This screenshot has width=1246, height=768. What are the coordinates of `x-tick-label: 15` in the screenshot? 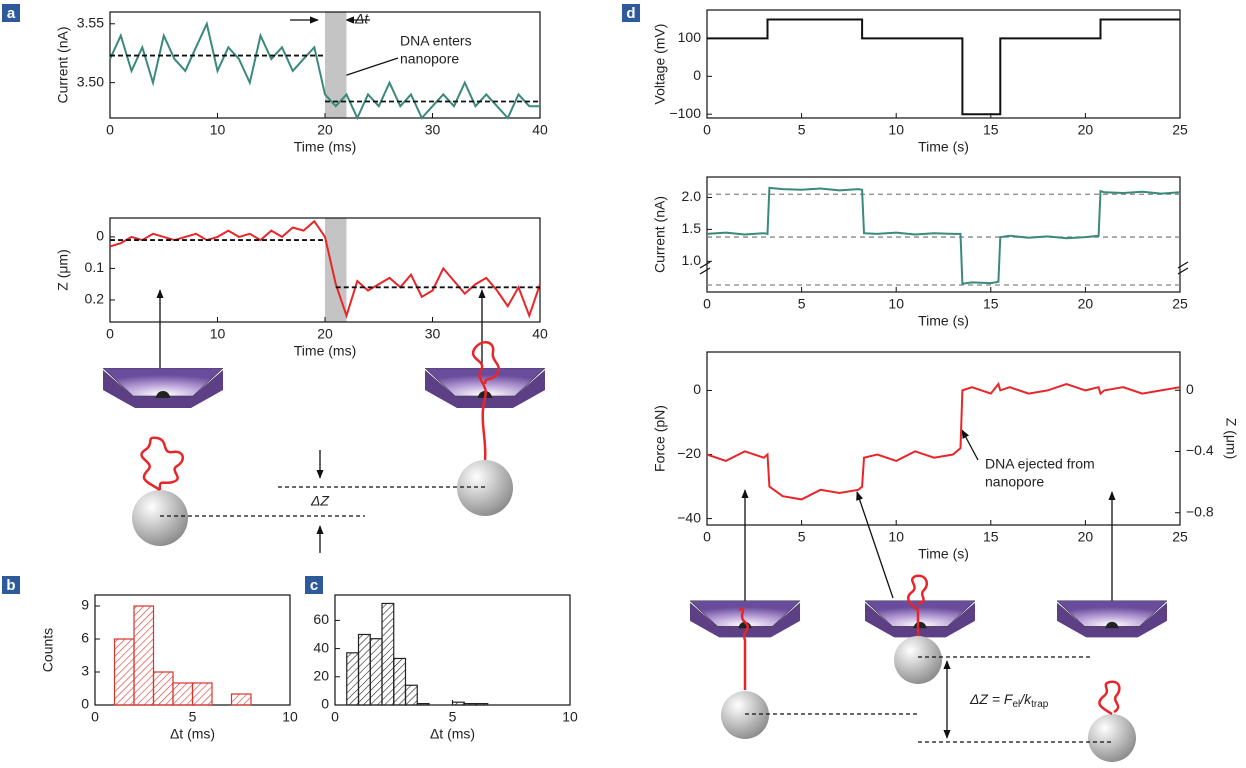 It's located at (991, 537).